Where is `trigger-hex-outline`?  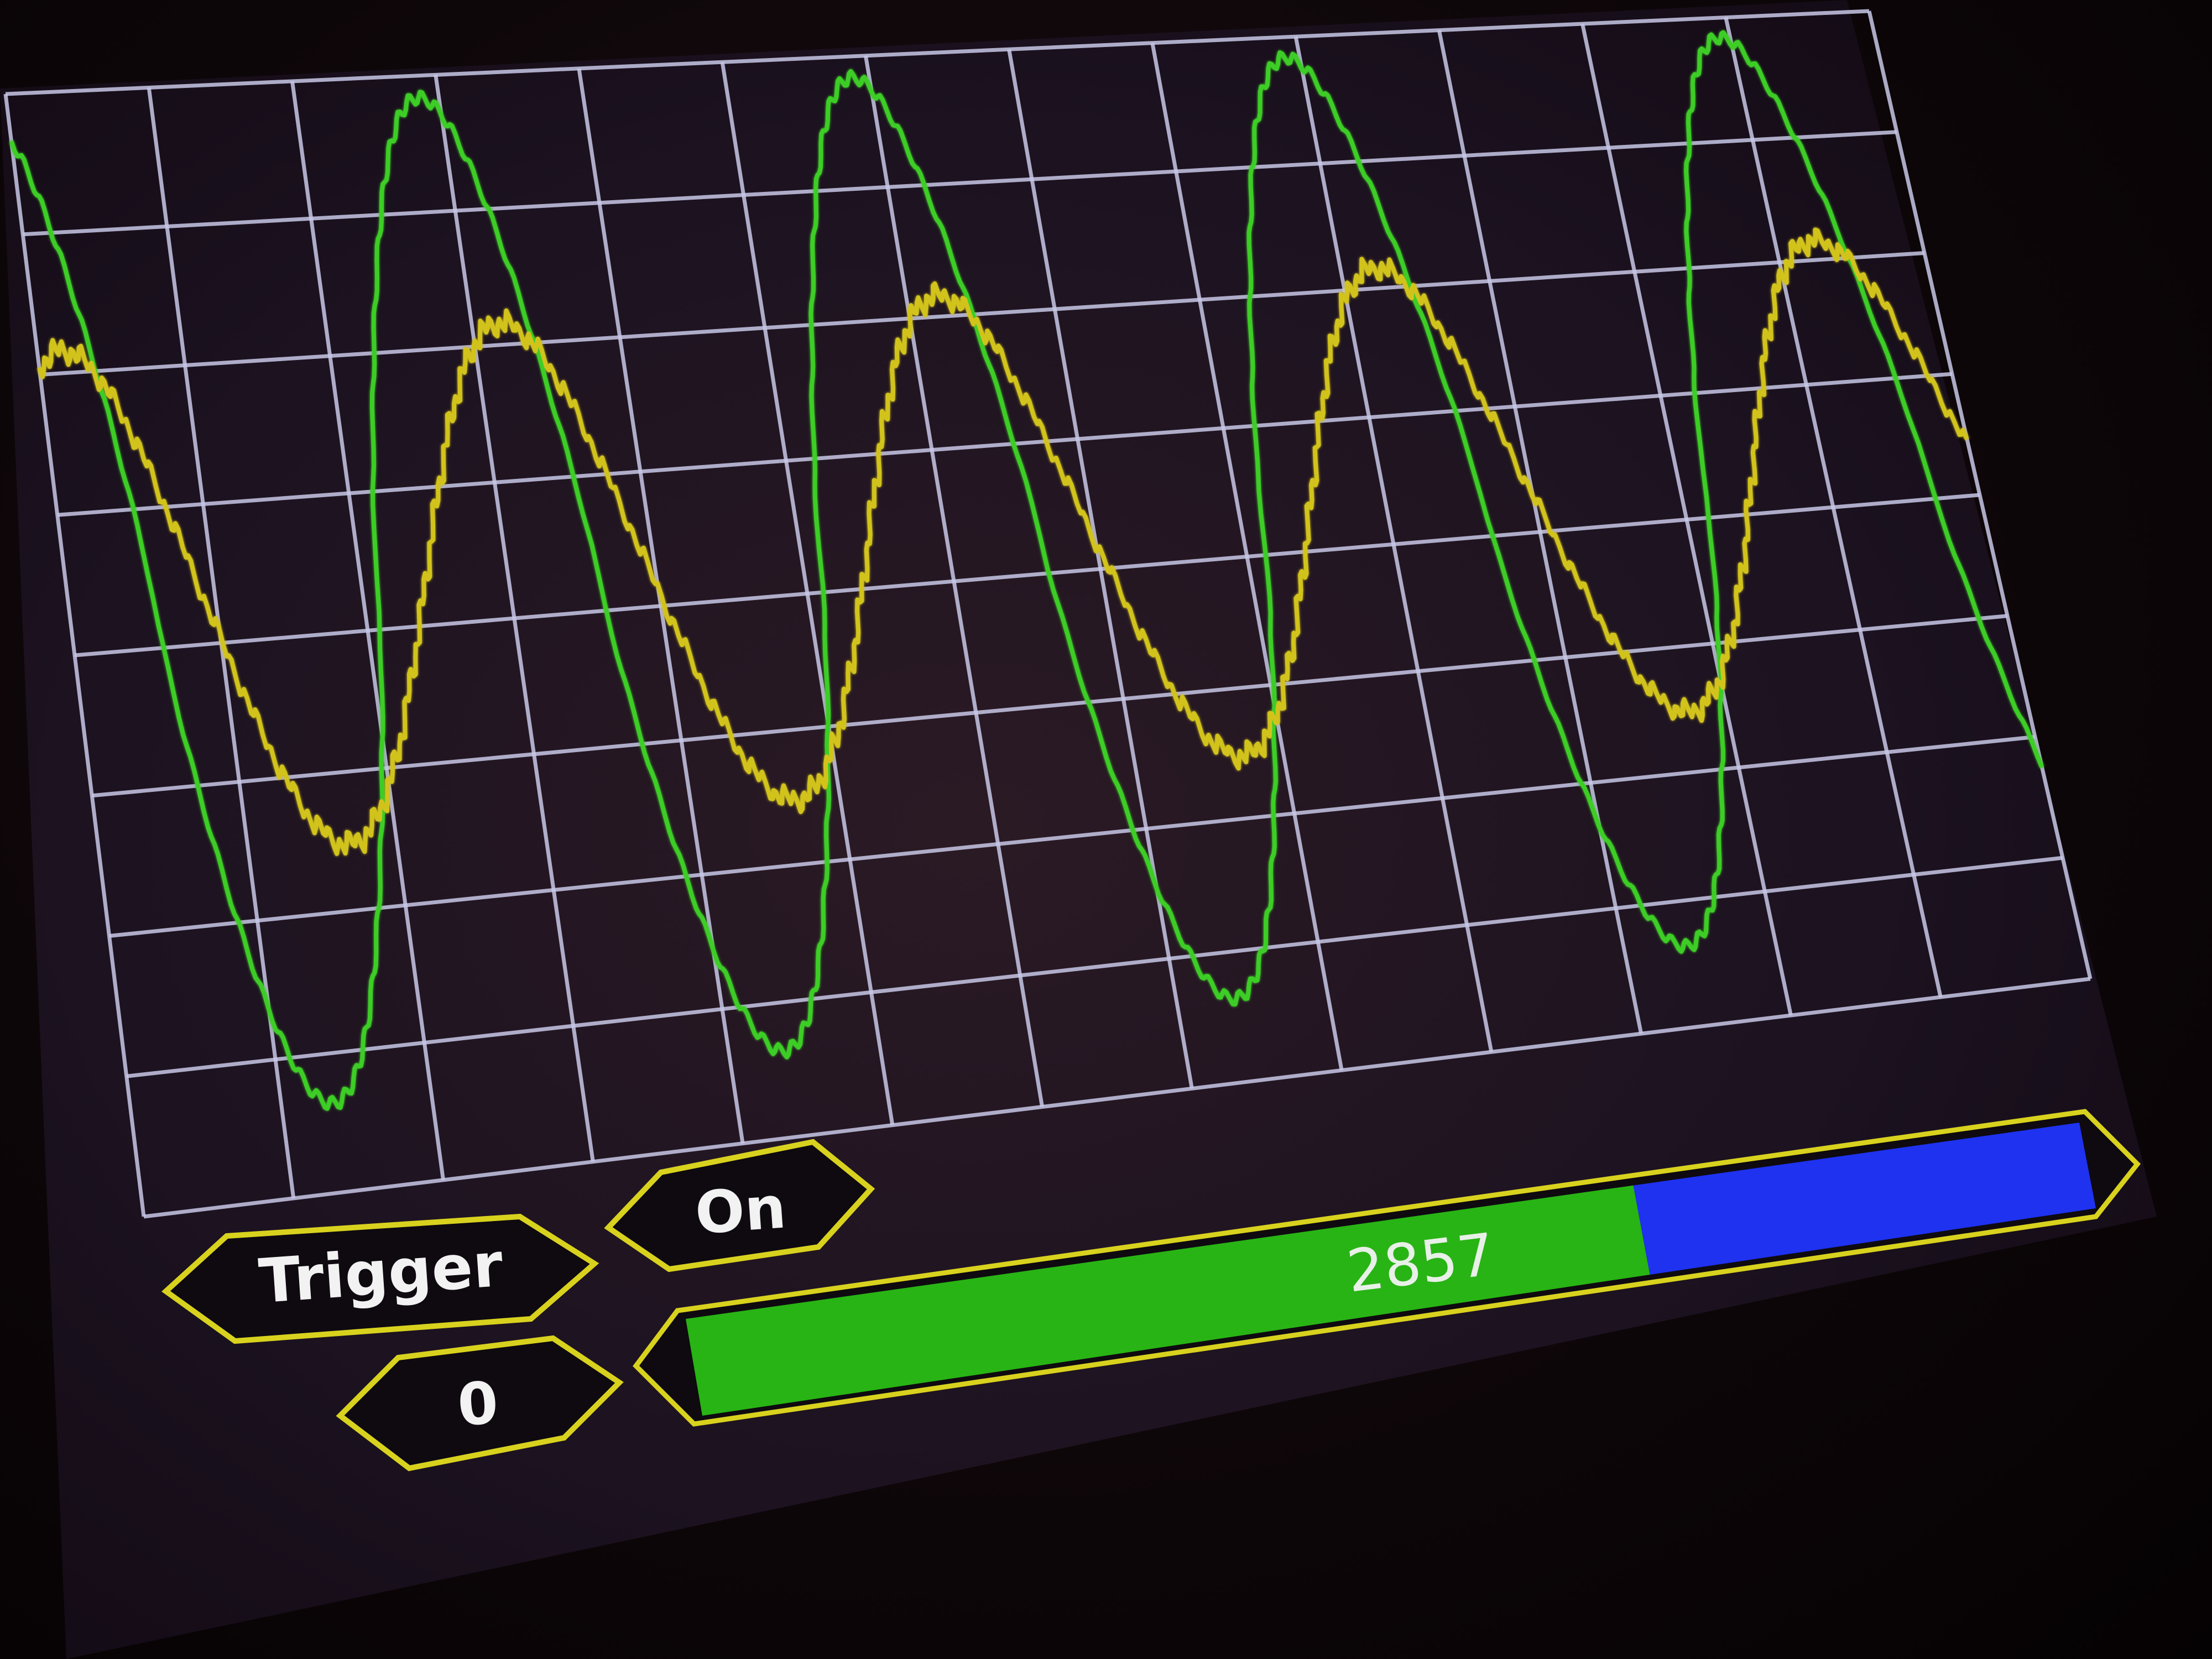
trigger-hex-outline is located at coordinates (380, 1279).